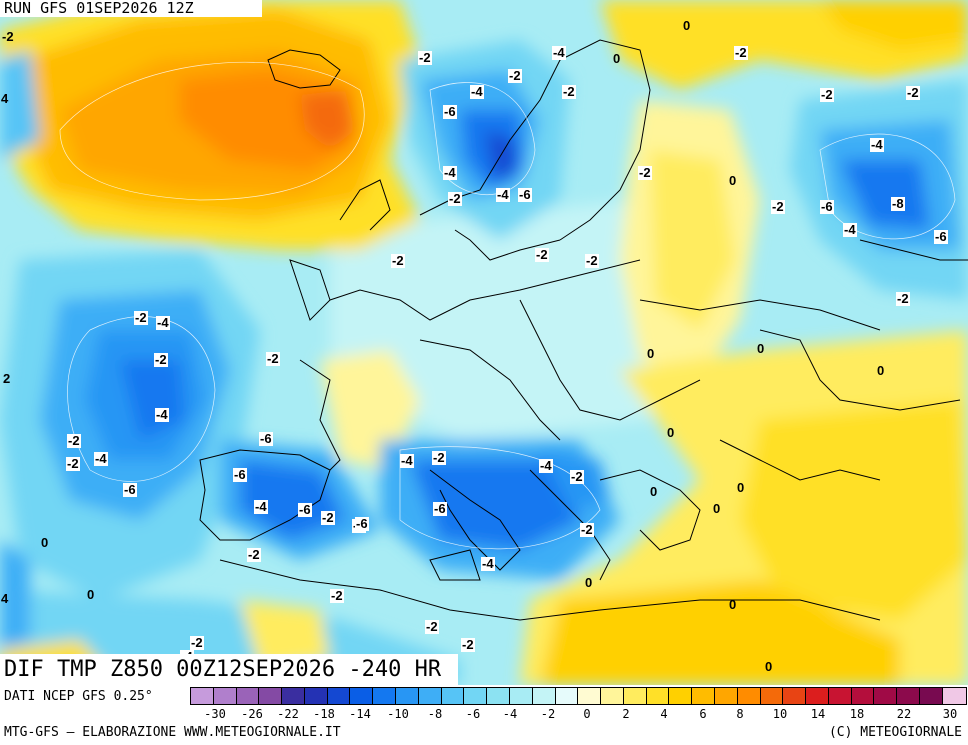 This screenshot has width=968, height=745. I want to click on scale-tick-label: -10, so click(398, 714).